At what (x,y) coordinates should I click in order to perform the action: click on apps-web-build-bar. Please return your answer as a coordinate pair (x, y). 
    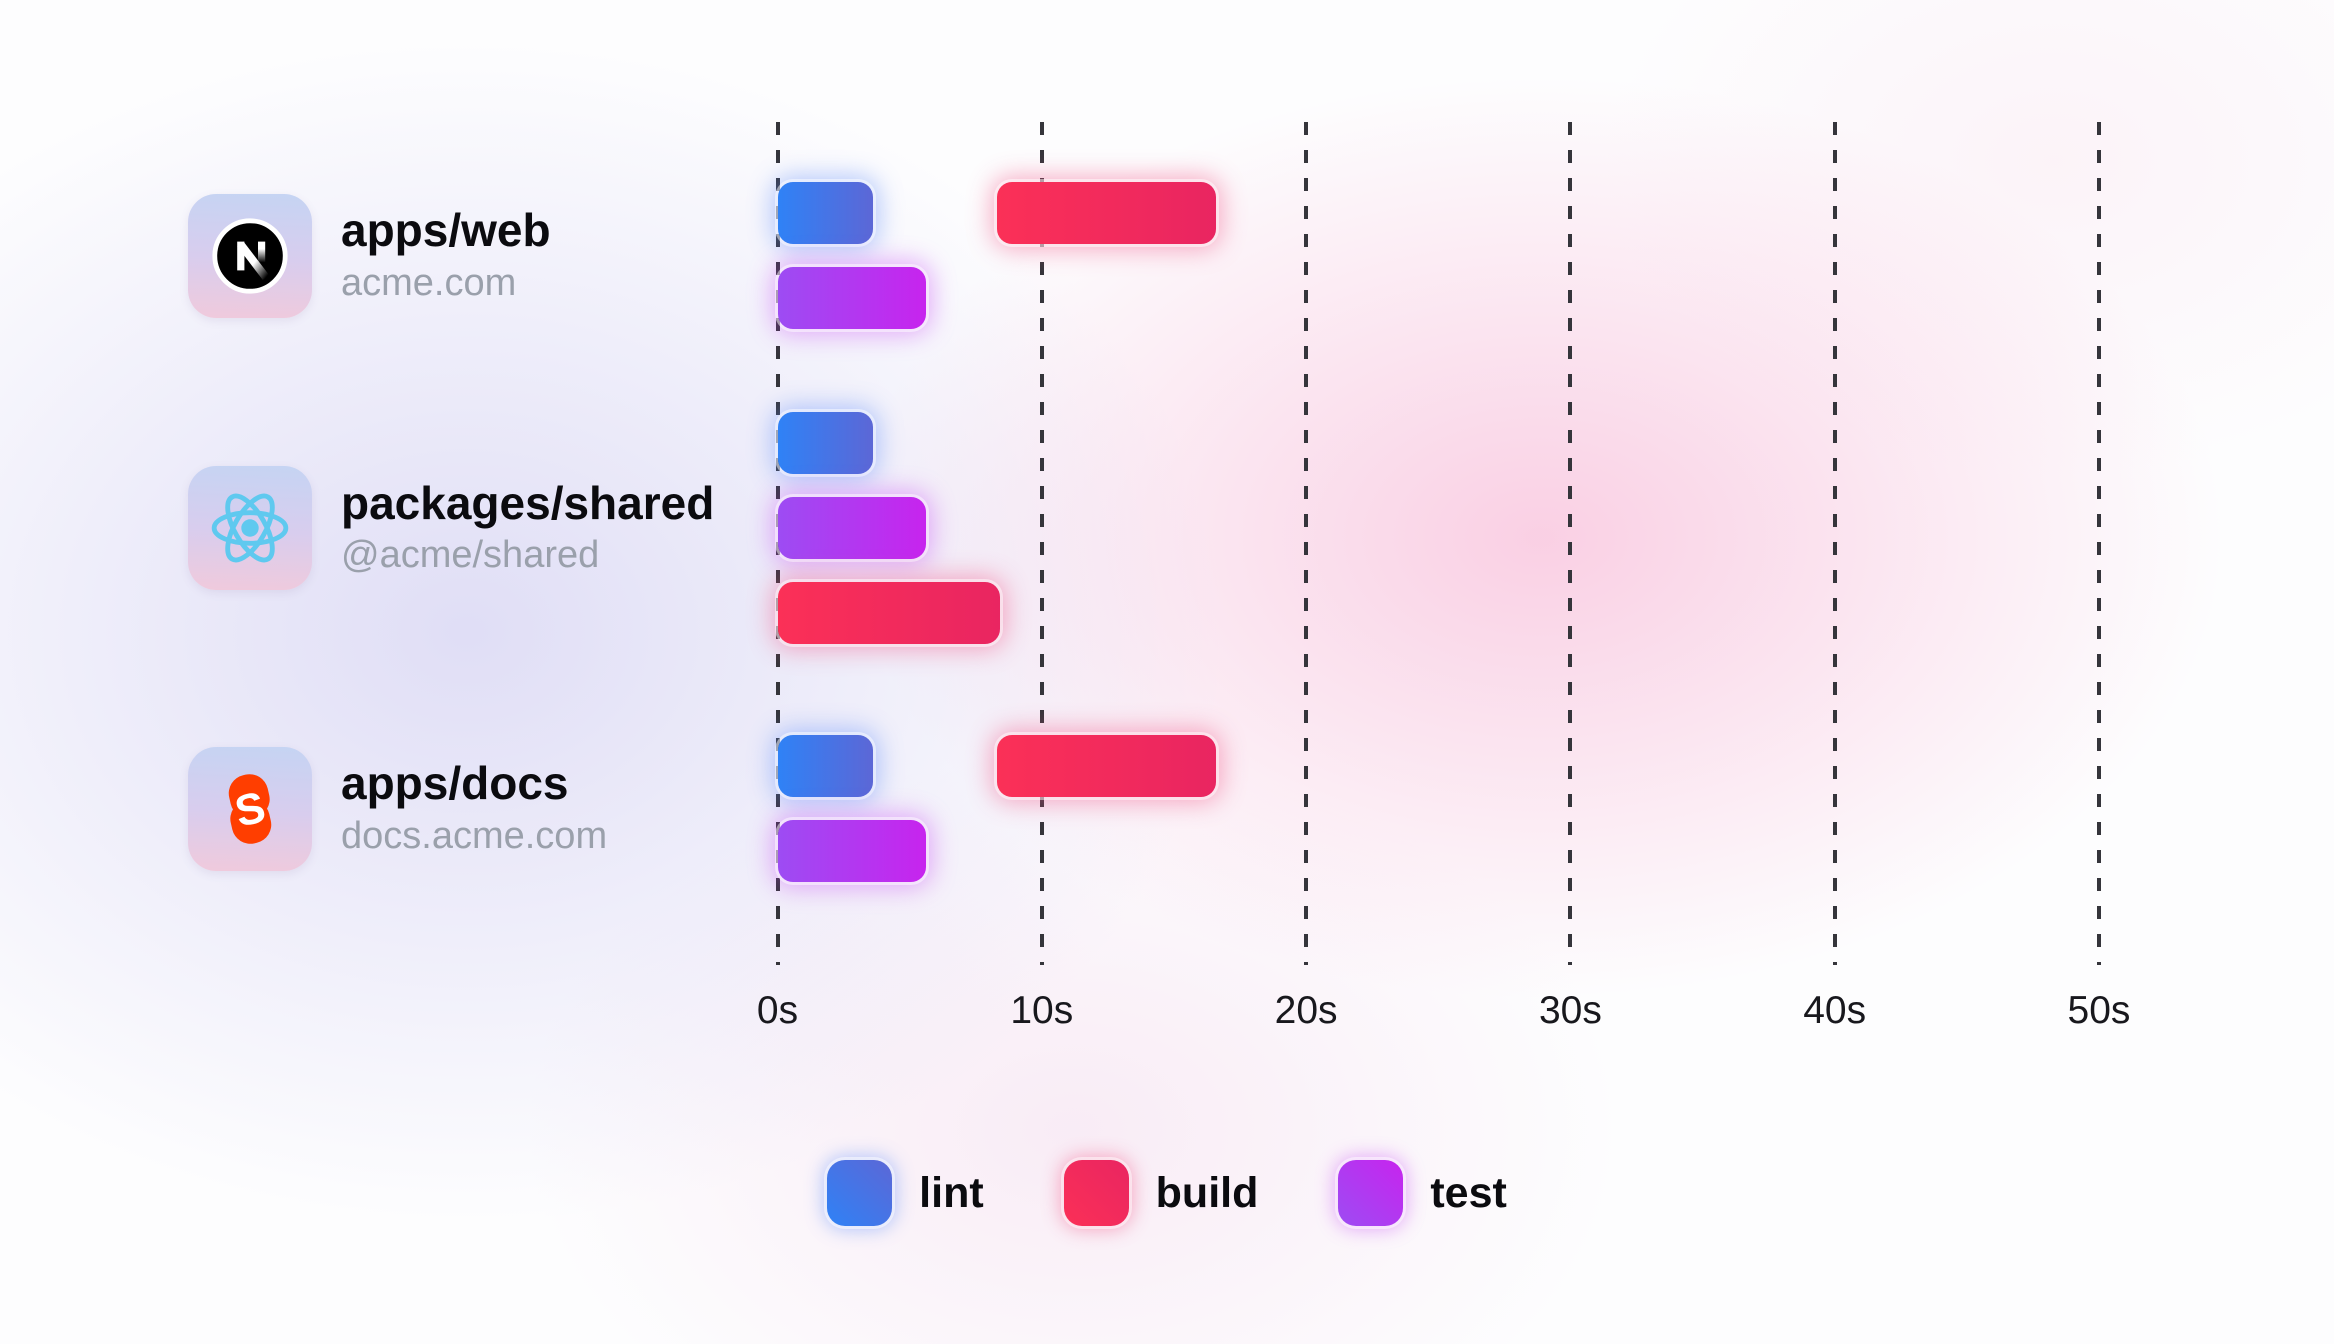
    Looking at the image, I should click on (1106, 213).